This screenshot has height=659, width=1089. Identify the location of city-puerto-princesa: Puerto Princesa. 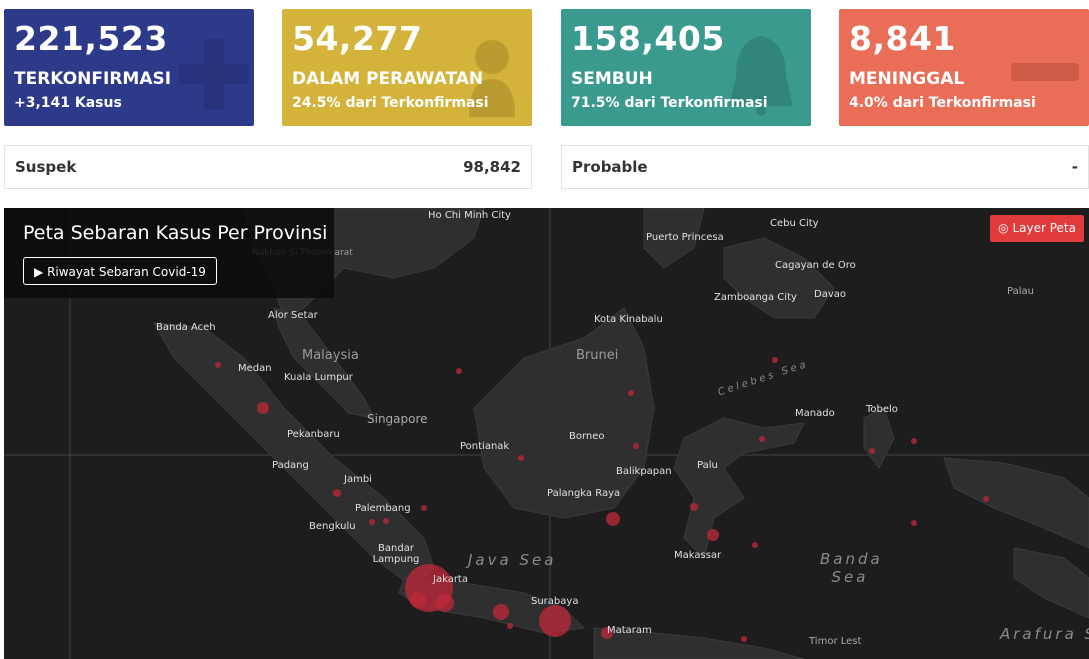
(685, 237).